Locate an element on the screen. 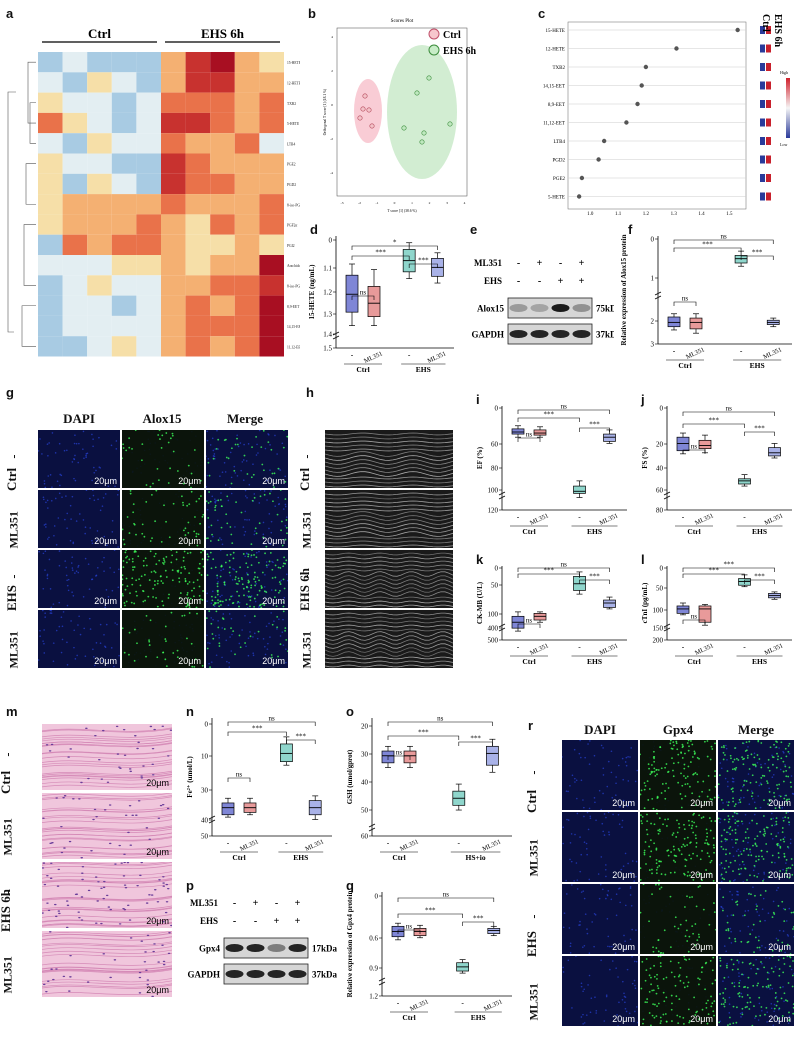  row-label-drug: ML351 is located at coordinates (7, 837).